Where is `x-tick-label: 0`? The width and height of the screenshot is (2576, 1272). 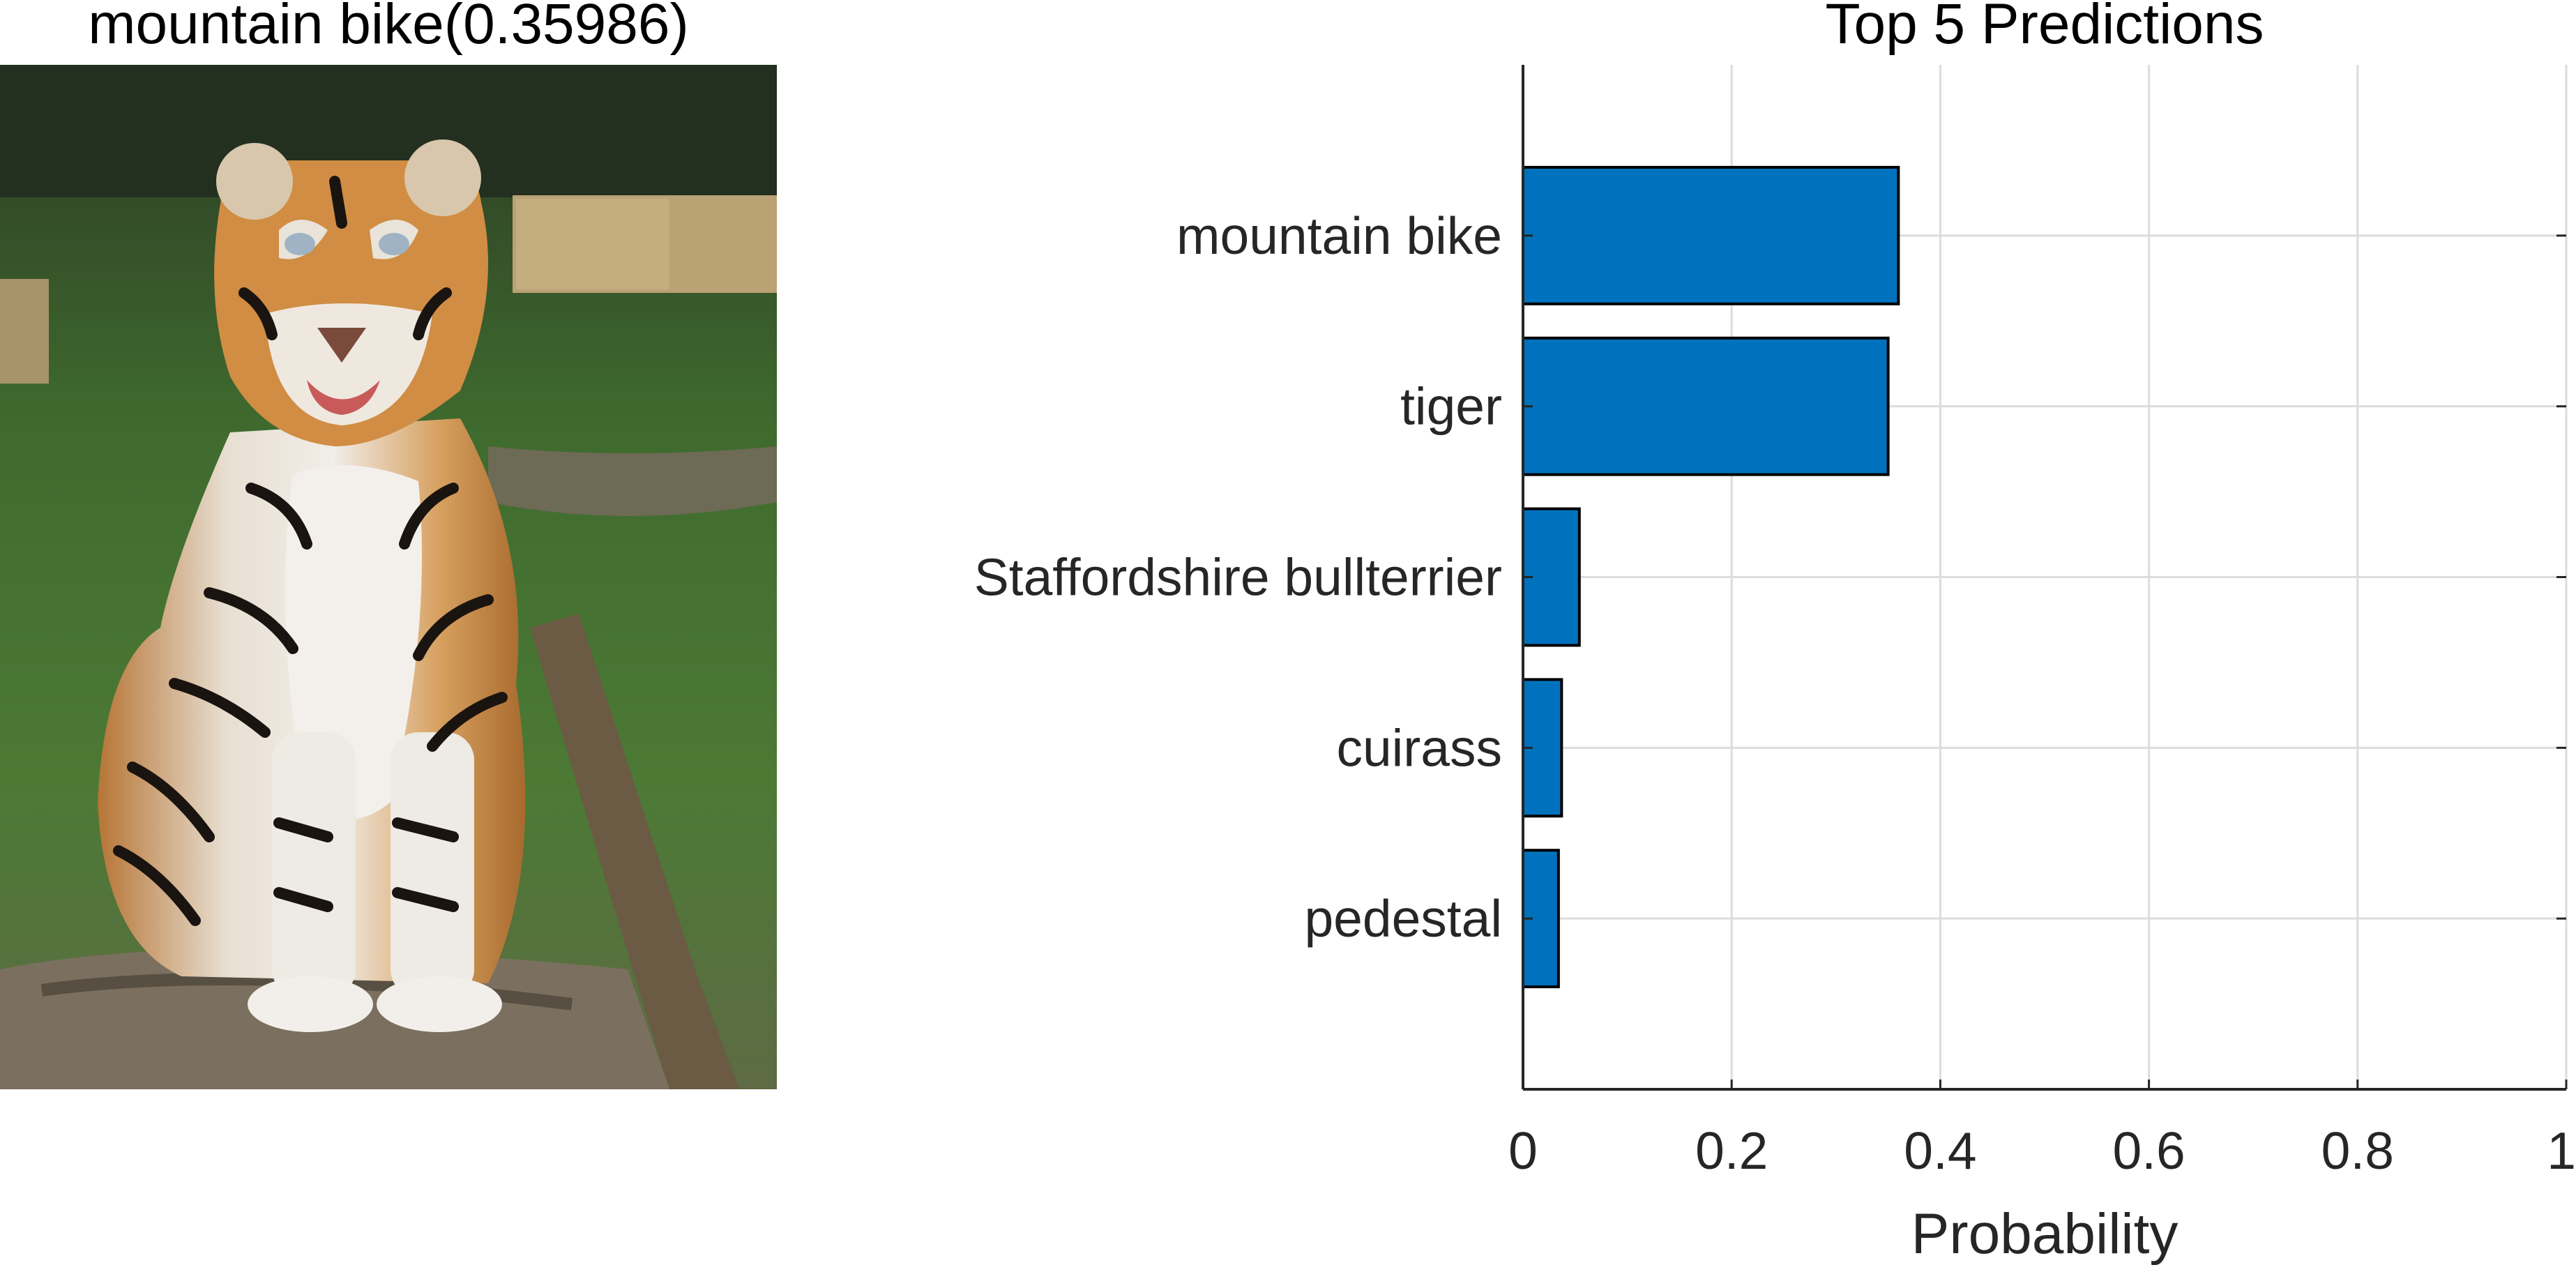
x-tick-label: 0 is located at coordinates (1523, 1150).